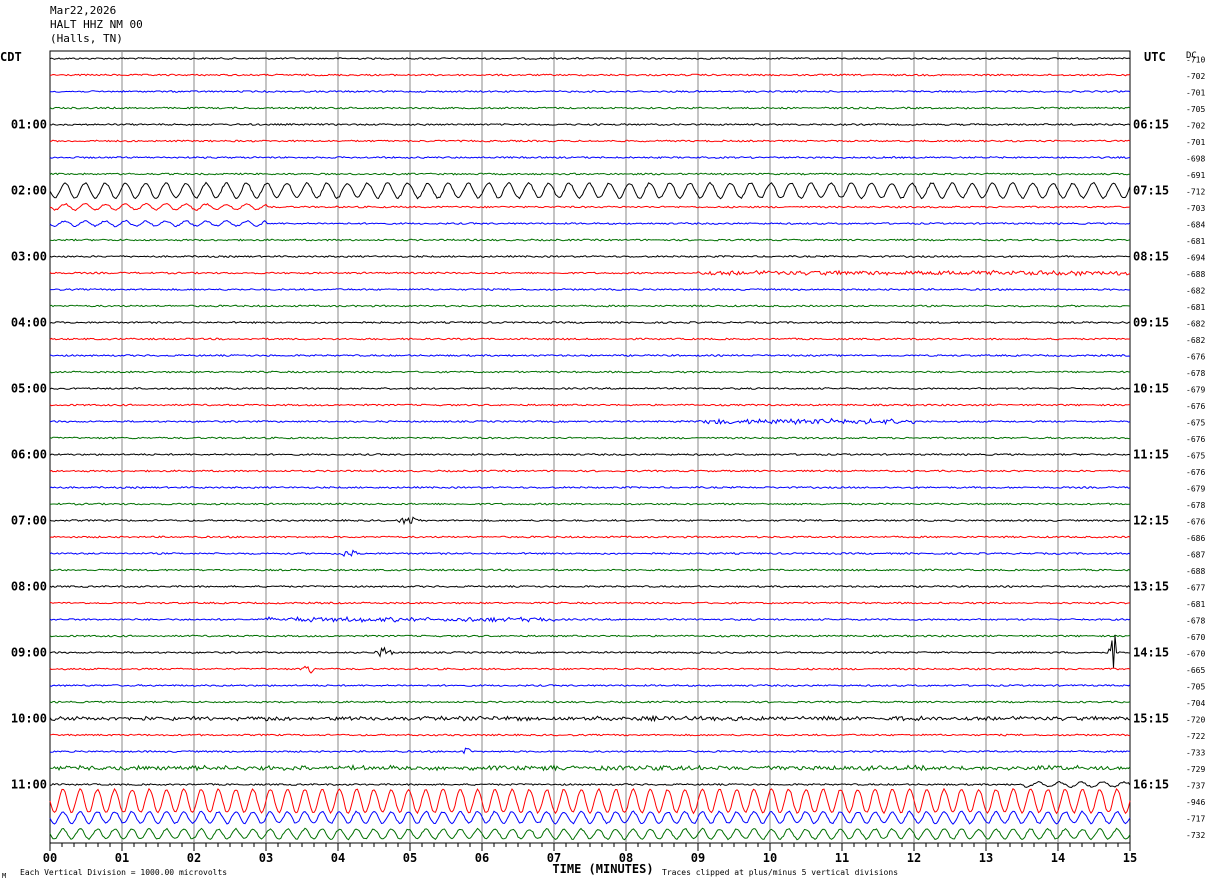 Image resolution: width=1210 pixels, height=886 pixels. What do you see at coordinates (1195, 703) in the screenshot?
I see `dc-offset-label: -704` at bounding box center [1195, 703].